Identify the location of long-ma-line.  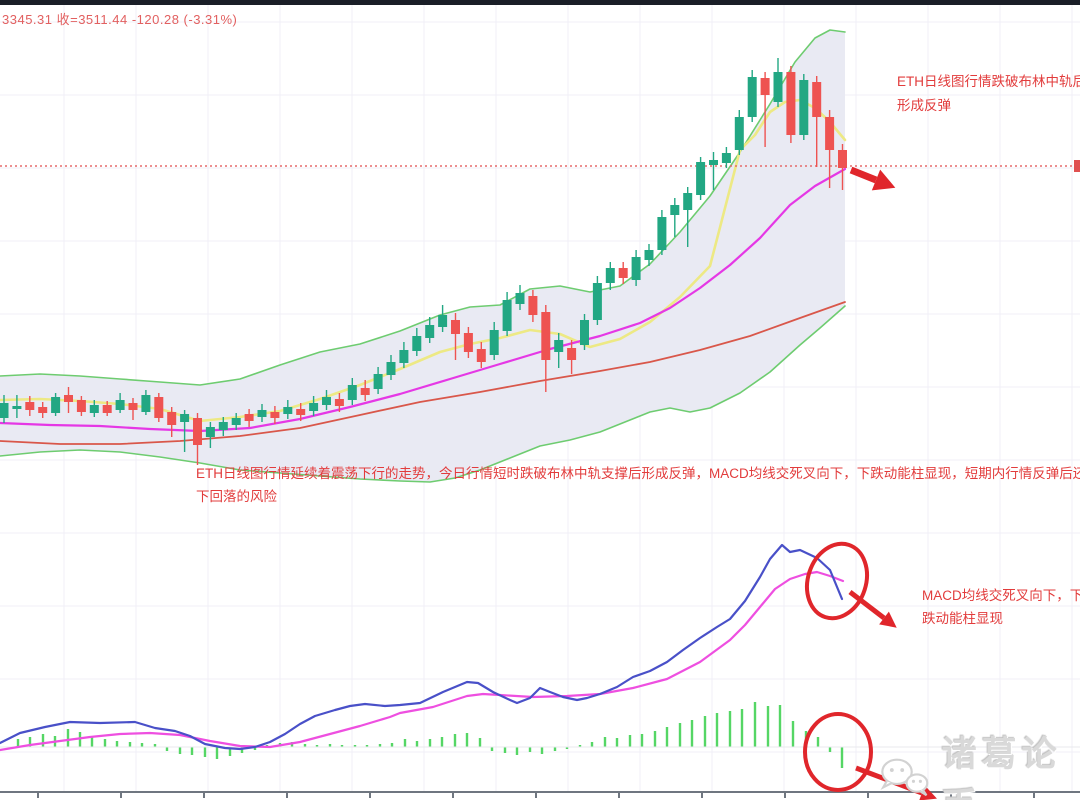
(423, 373).